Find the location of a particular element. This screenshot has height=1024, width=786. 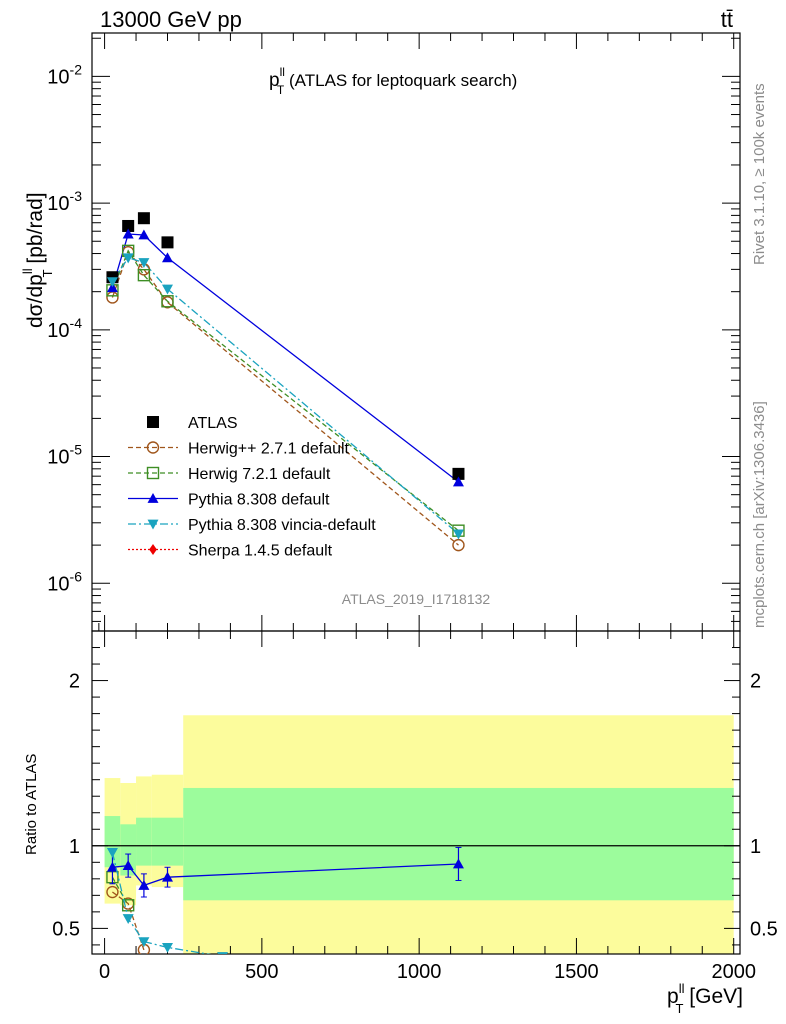

ratio-series is located at coordinates (285, 900).